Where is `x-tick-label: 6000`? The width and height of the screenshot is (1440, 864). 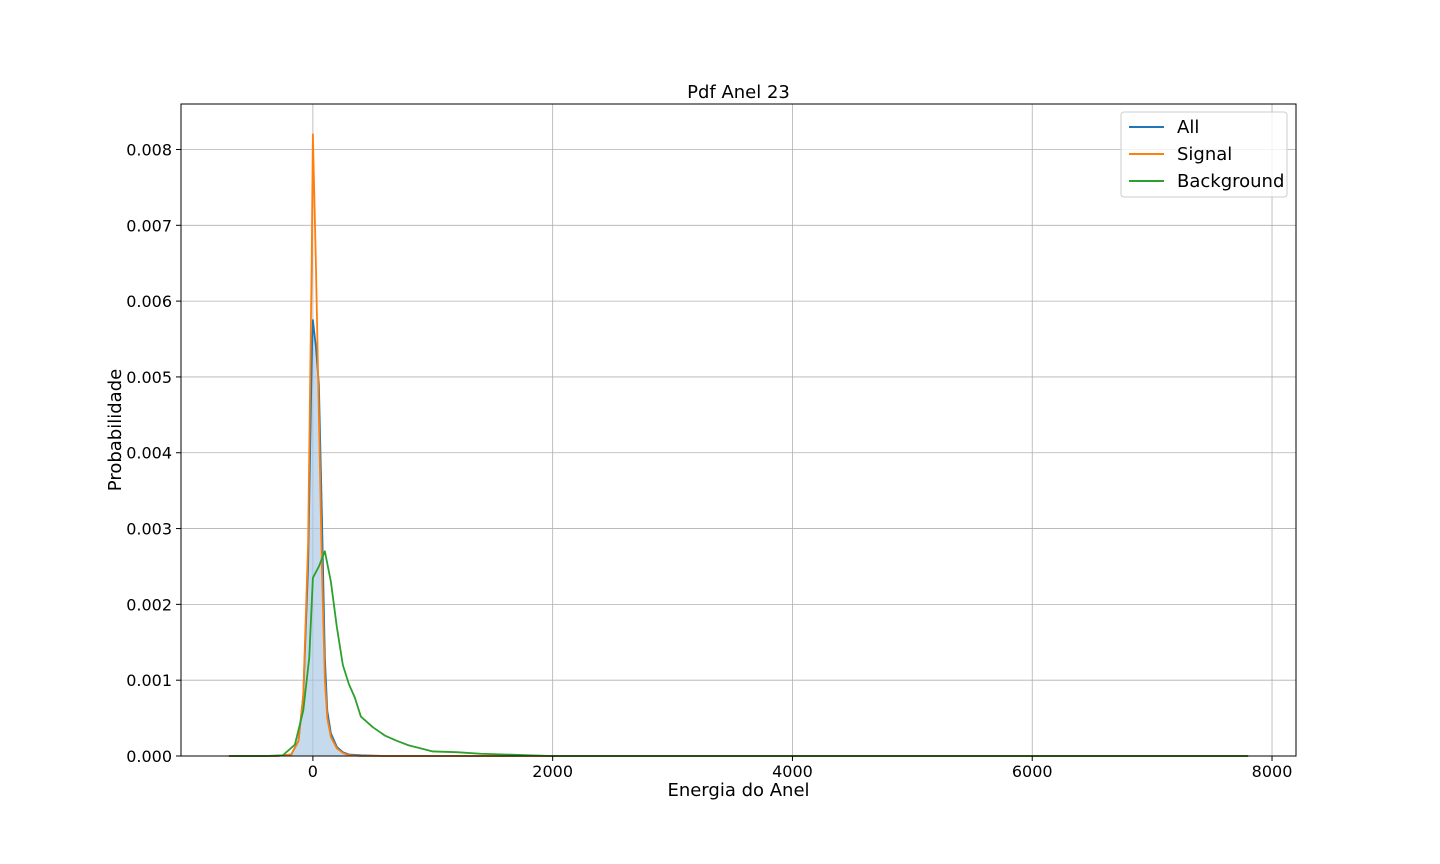
x-tick-label: 6000 is located at coordinates (1032, 771).